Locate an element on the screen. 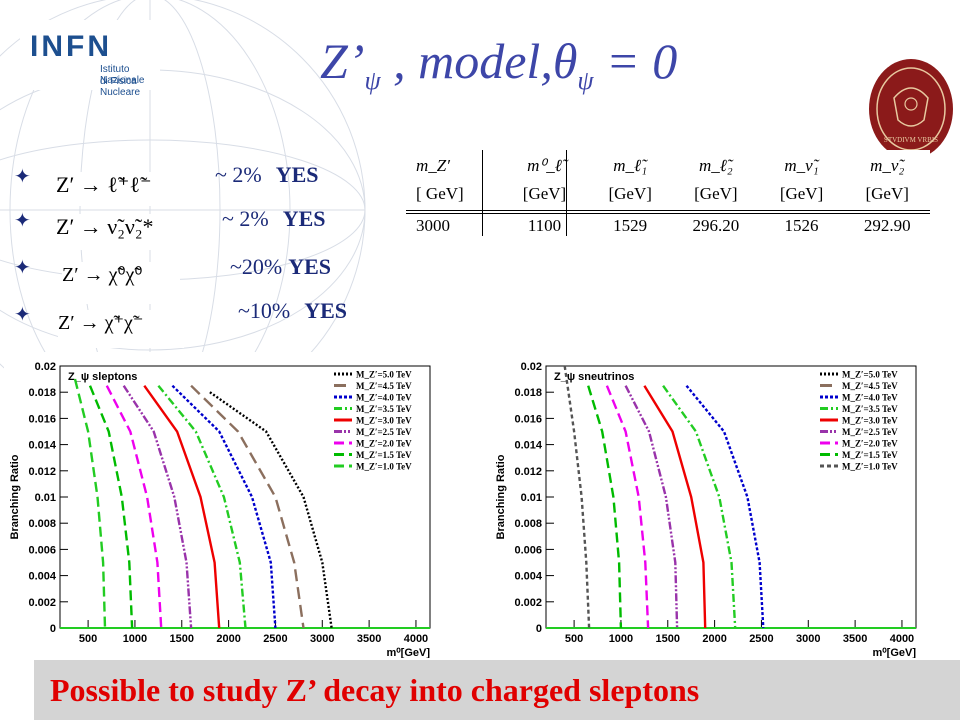 This screenshot has height=720, width=960. table-value-cell: 1529 is located at coordinates (630, 225).